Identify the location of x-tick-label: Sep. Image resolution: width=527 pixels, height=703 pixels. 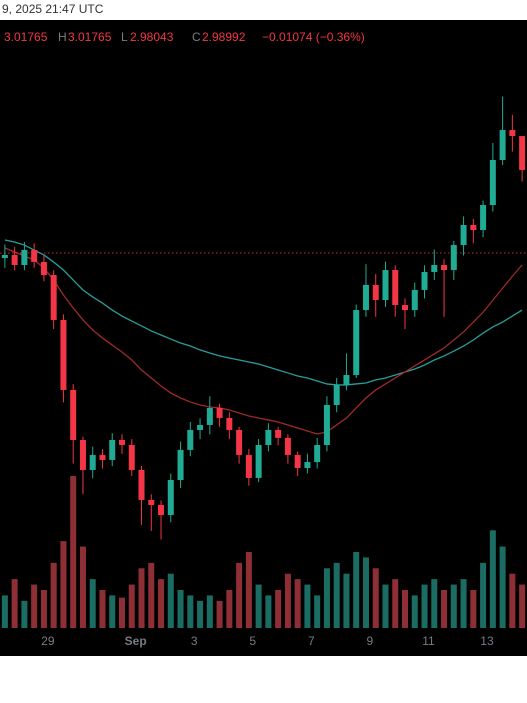
(136, 641).